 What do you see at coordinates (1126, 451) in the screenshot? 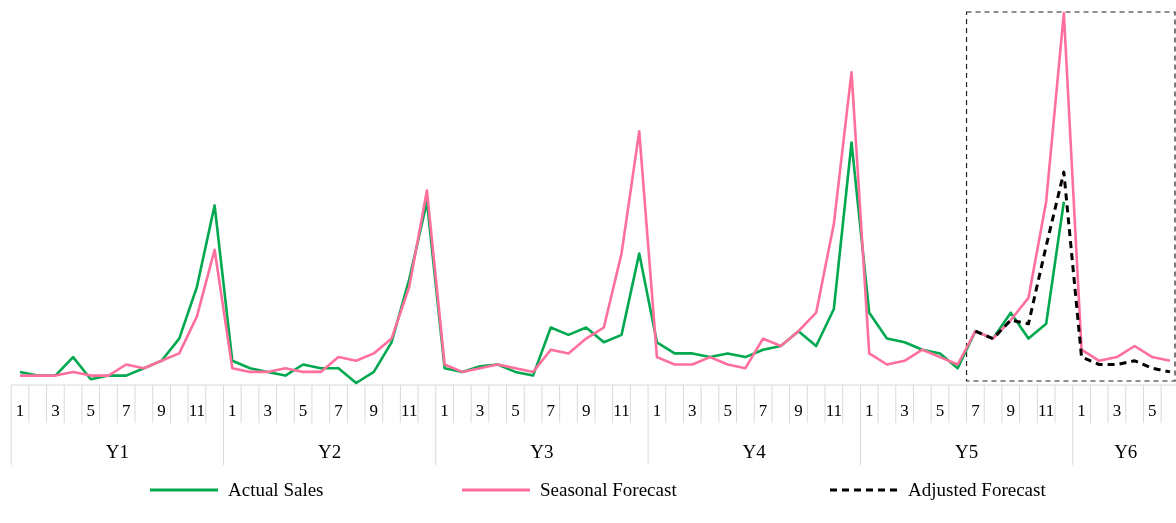
I see `text: Y6` at bounding box center [1126, 451].